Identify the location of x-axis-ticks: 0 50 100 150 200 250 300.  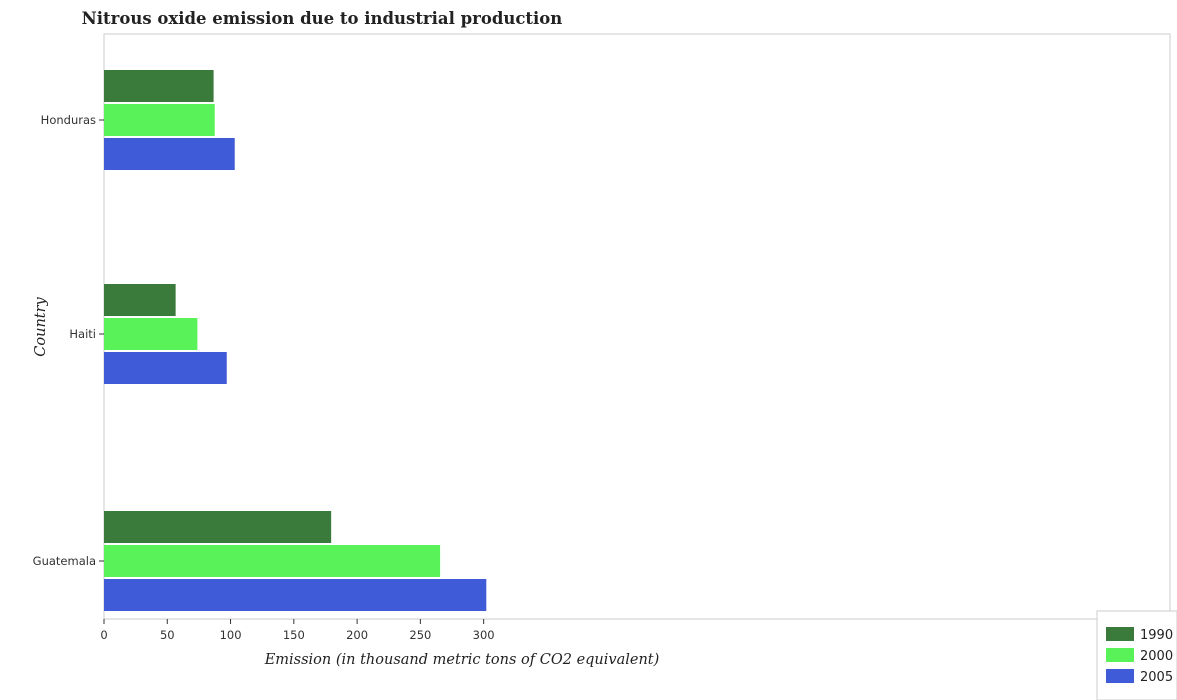
(297, 630).